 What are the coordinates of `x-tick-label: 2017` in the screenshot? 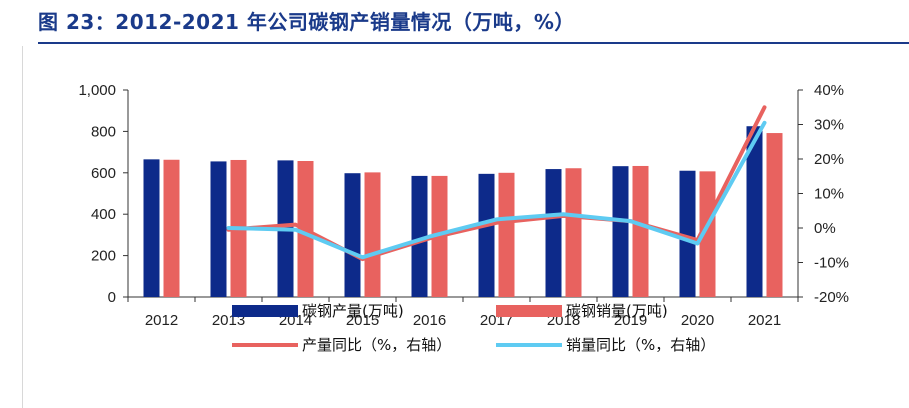 It's located at (496, 320).